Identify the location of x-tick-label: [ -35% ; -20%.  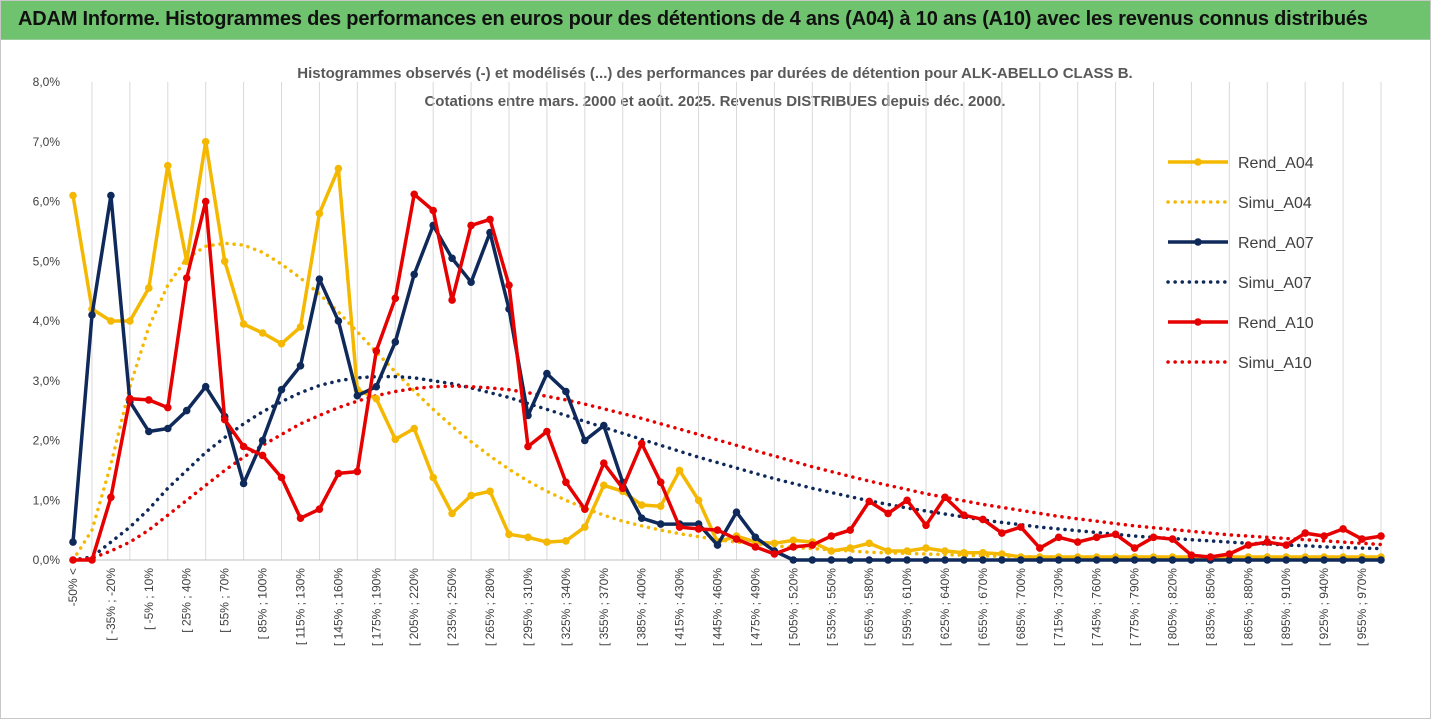
(111, 604).